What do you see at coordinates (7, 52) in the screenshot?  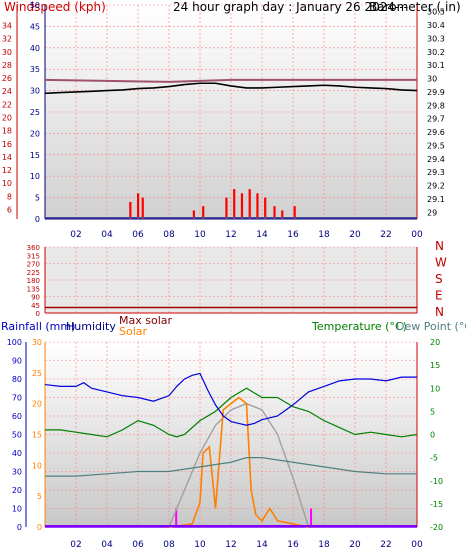 I see `tick-label-outer: 30` at bounding box center [7, 52].